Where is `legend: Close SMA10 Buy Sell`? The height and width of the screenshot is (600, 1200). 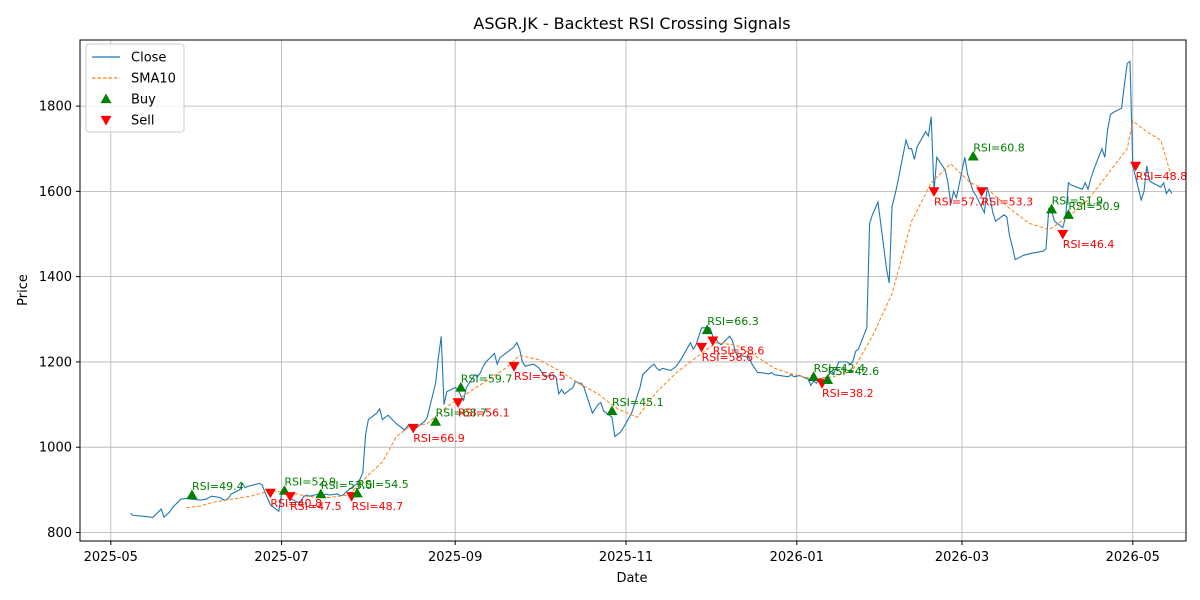 legend: Close SMA10 Buy Sell is located at coordinates (135, 88).